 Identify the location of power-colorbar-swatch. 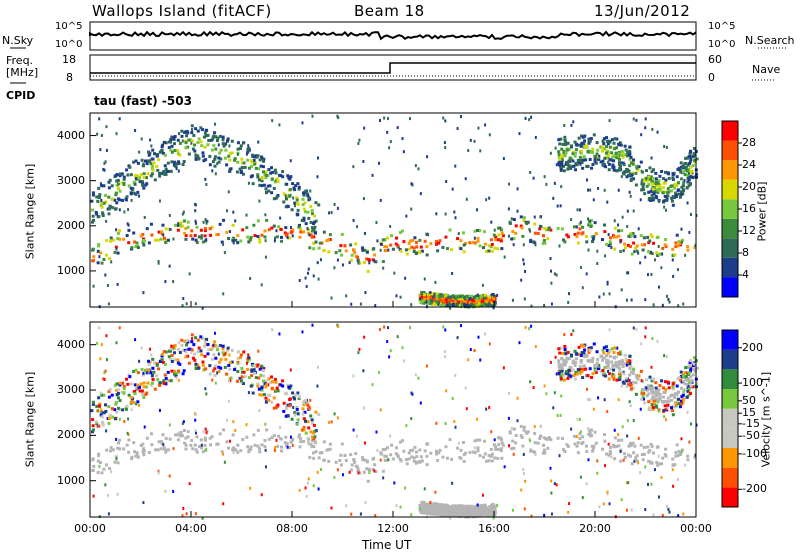
(730, 150).